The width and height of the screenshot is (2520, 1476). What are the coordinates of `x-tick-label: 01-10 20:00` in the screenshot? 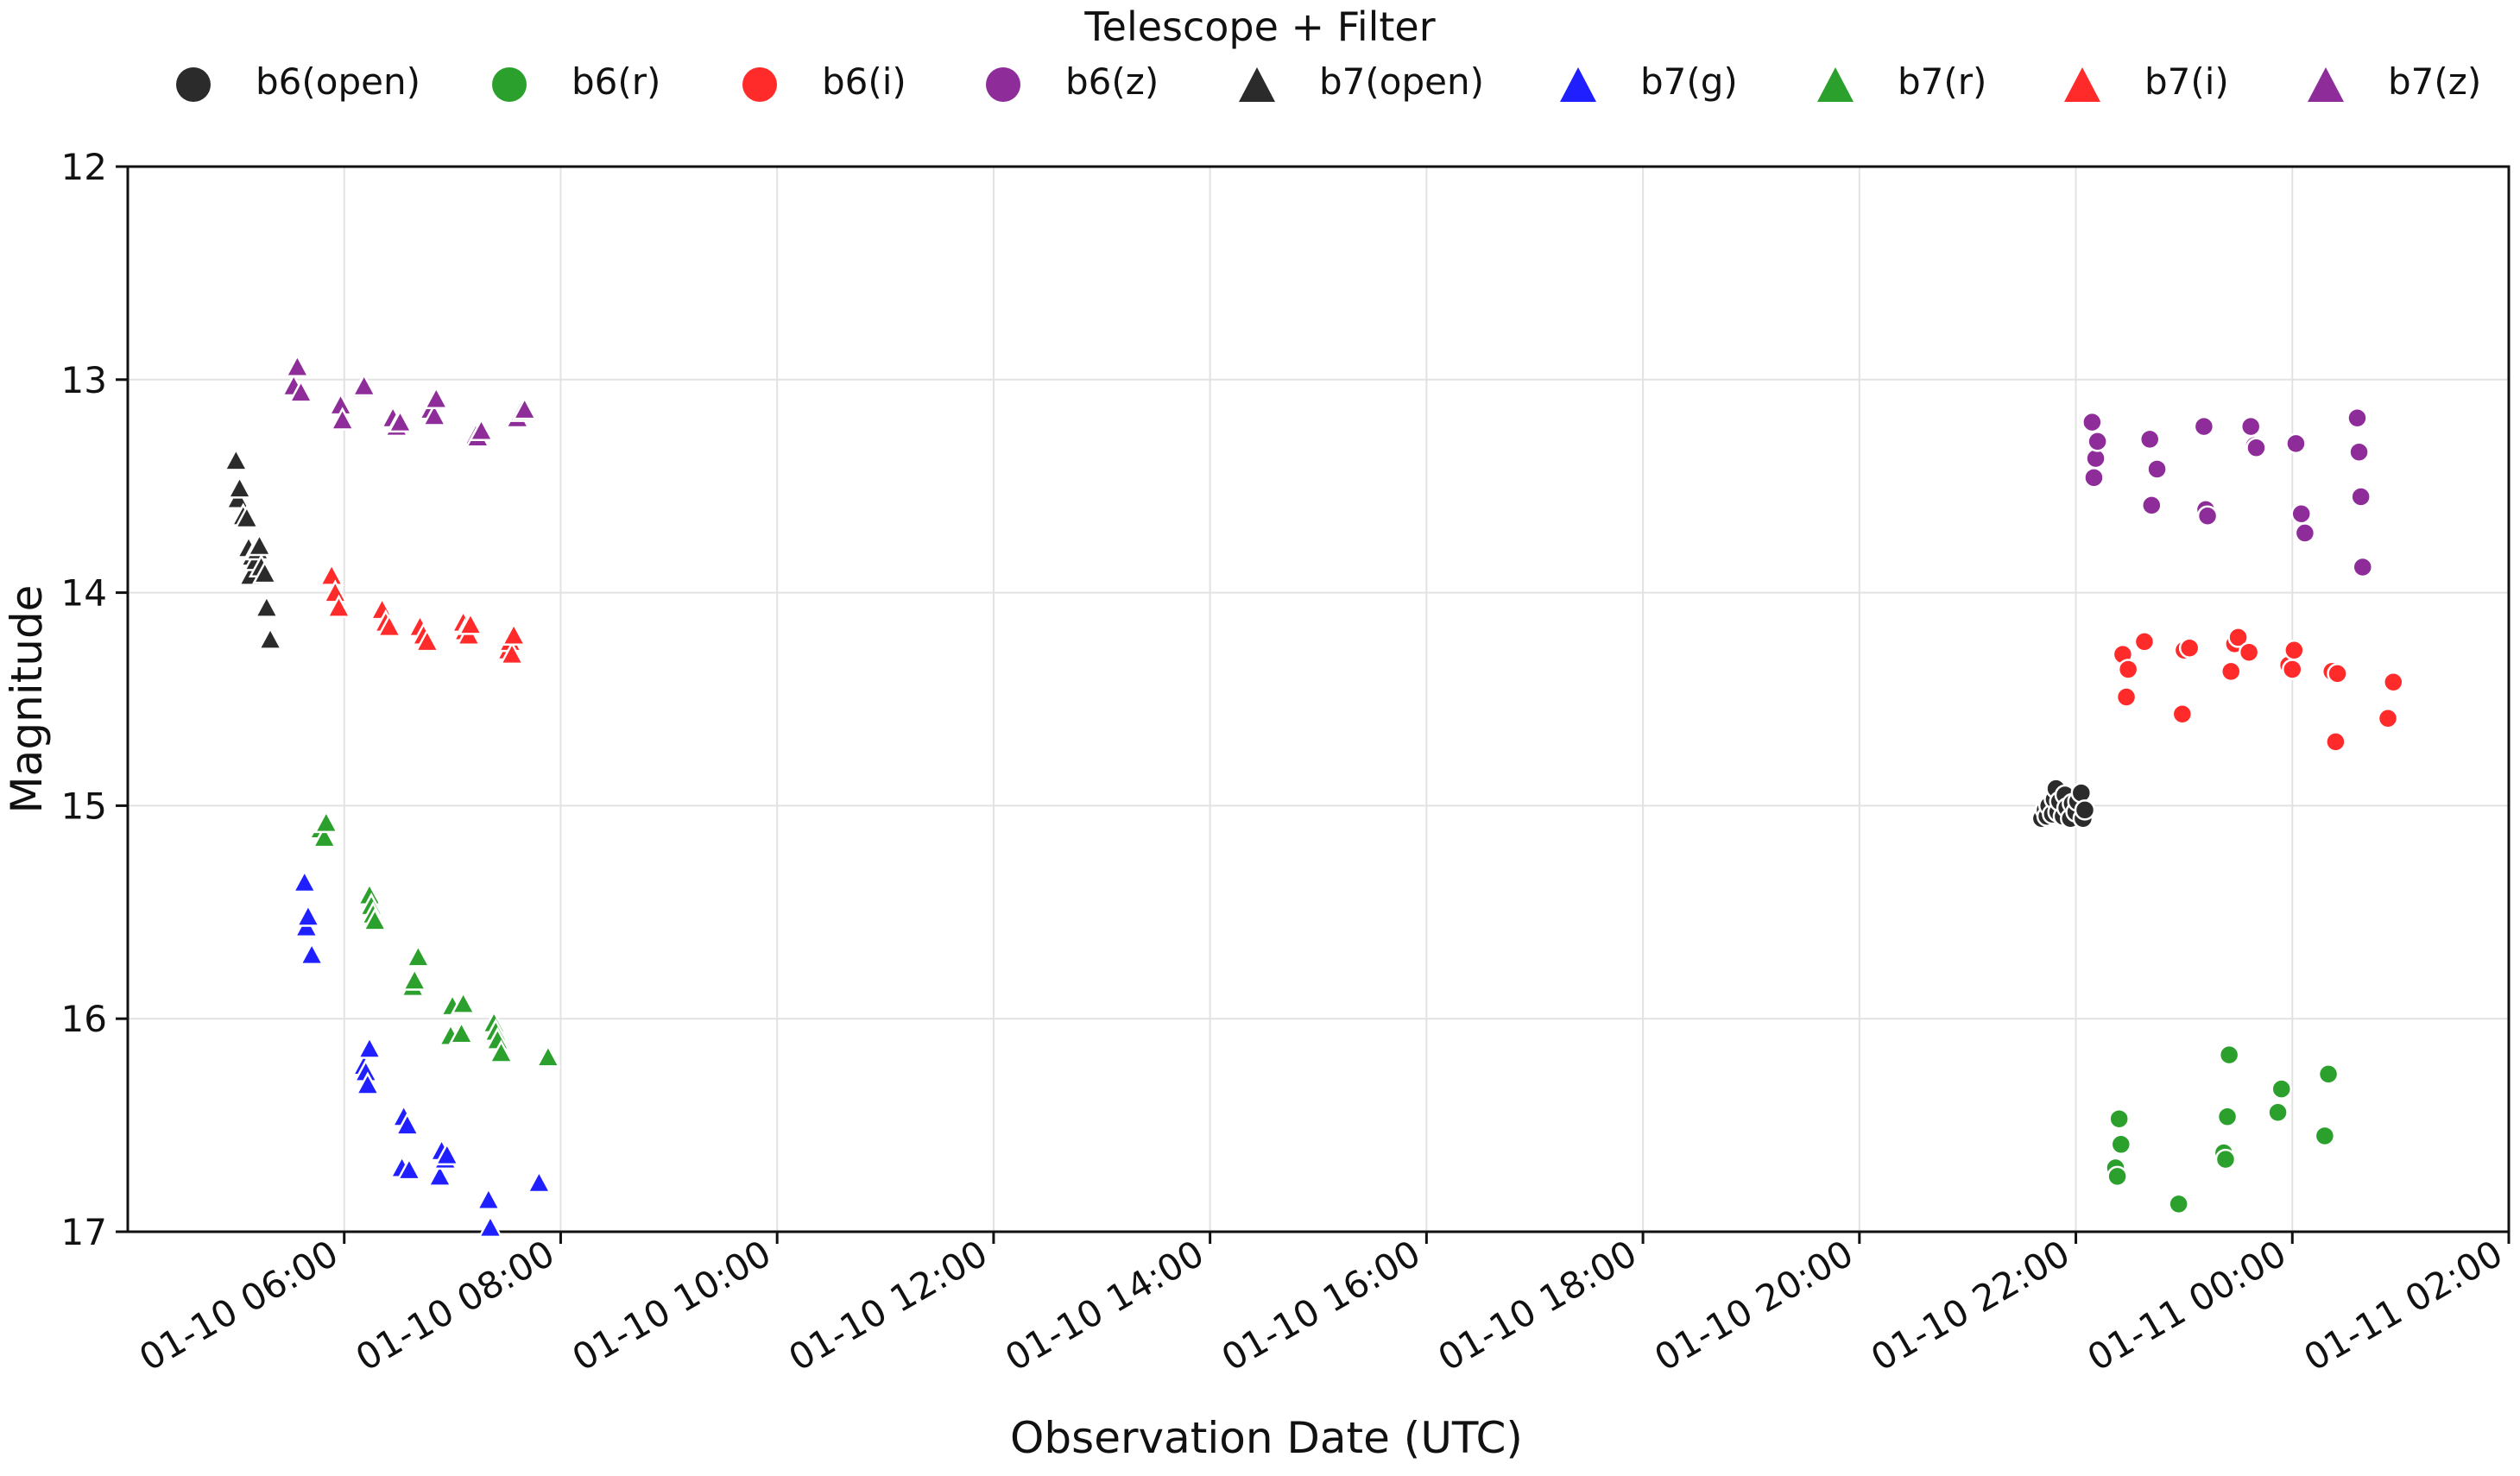 It's located at (1754, 1305).